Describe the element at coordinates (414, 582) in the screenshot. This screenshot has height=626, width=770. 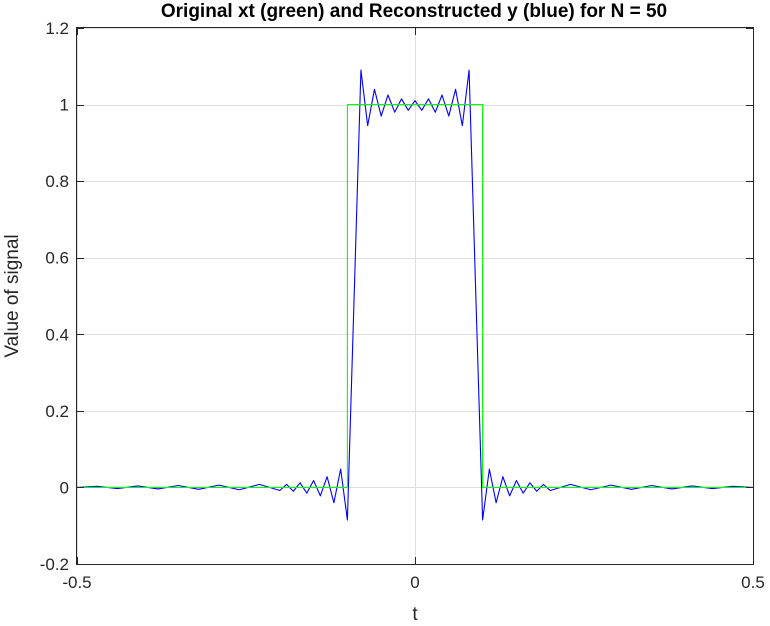
I see `x-tick-label: 0` at that location.